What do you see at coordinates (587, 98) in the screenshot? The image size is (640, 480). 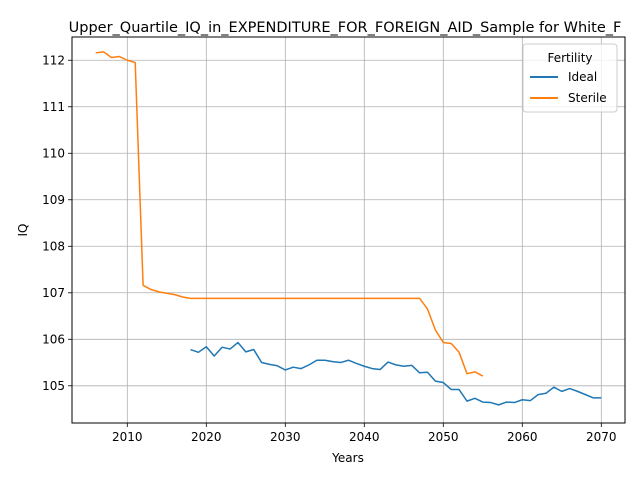 I see `legend-label-sterile: Sterile` at bounding box center [587, 98].